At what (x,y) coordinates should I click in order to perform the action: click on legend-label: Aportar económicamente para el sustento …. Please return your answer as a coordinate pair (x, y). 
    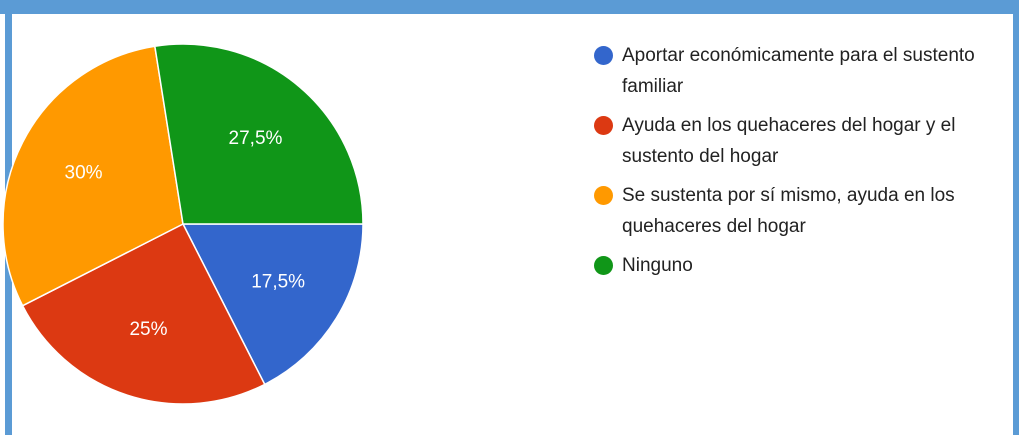
    Looking at the image, I should click on (798, 71).